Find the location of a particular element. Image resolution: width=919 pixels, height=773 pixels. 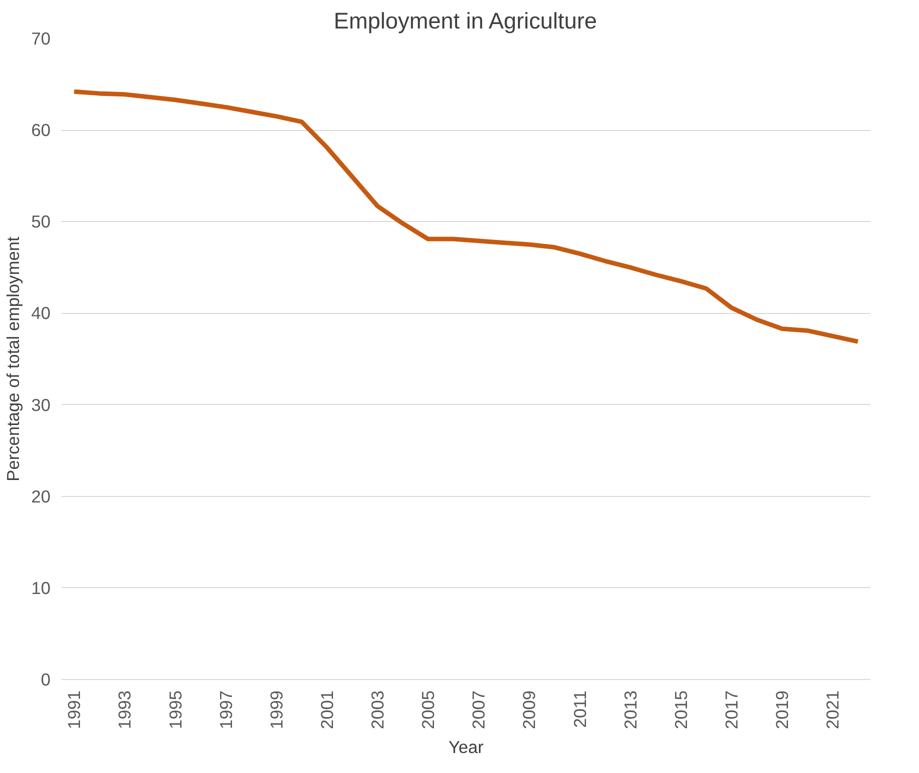

y-tick-label: 10 is located at coordinates (41, 588).